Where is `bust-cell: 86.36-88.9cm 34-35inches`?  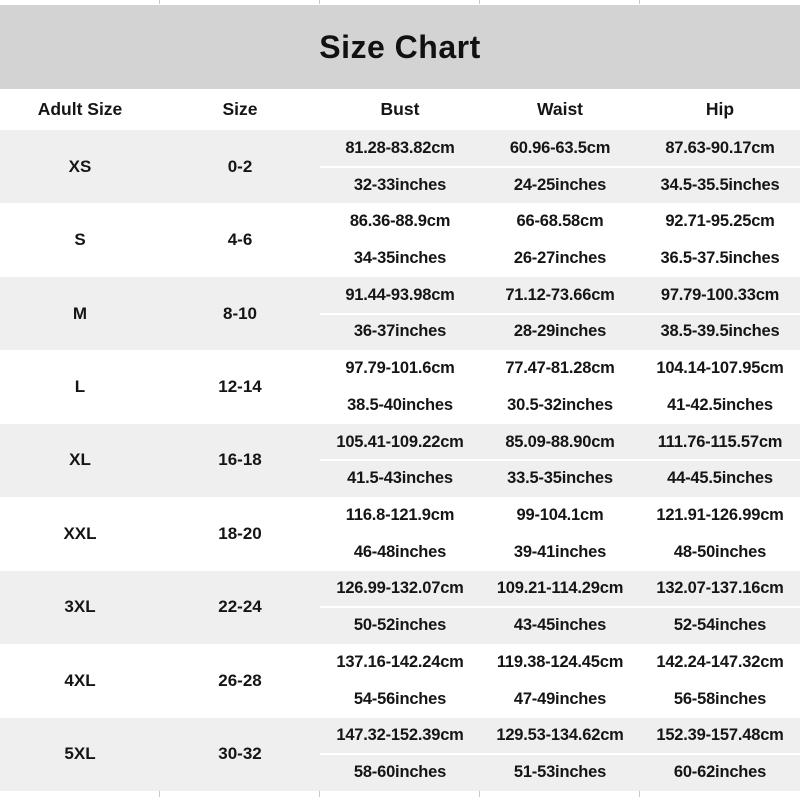 bust-cell: 86.36-88.9cm 34-35inches is located at coordinates (400, 239).